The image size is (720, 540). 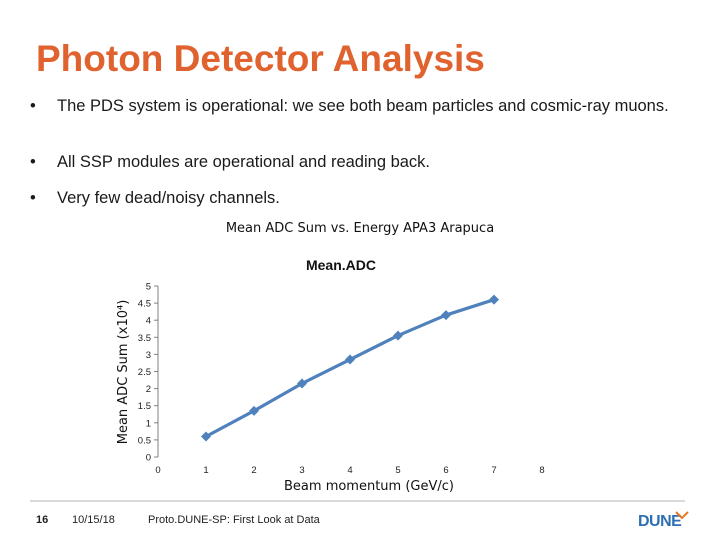 I want to click on slide-title: Photon Detector Analysis, so click(x=260, y=58).